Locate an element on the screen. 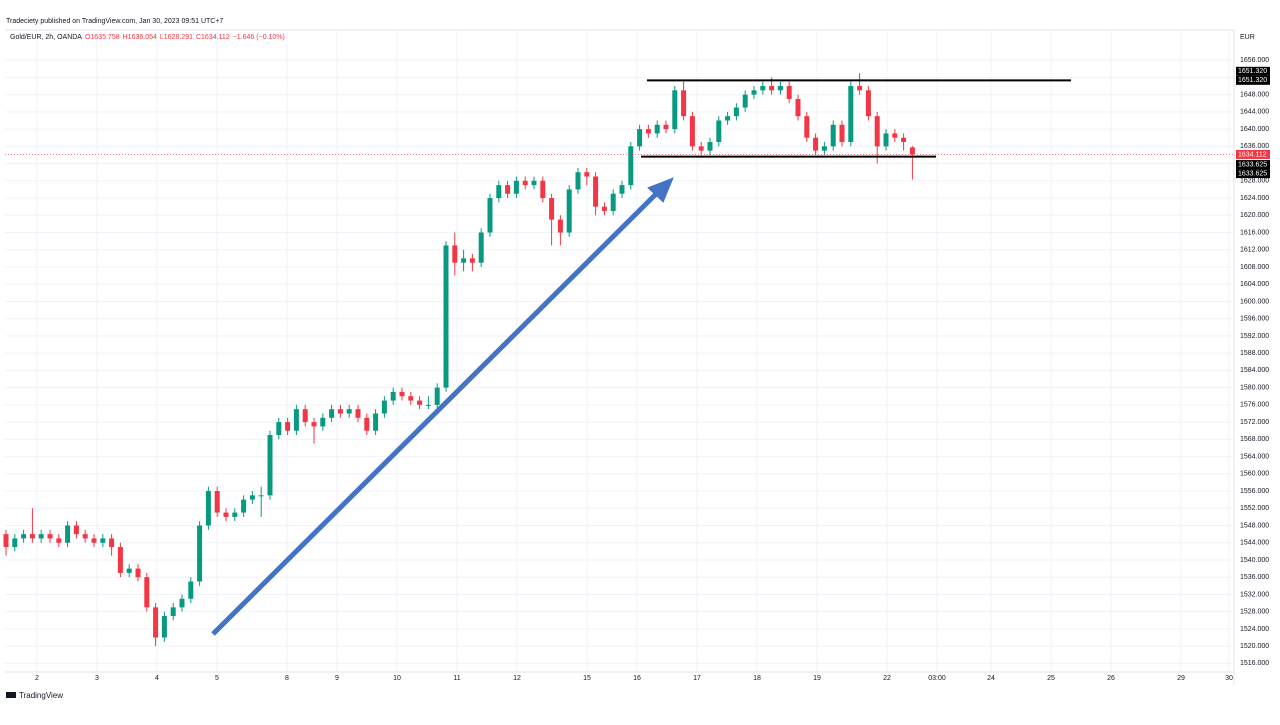  symbol: Gold/EUR, 2h, OANDA is located at coordinates (46, 37).